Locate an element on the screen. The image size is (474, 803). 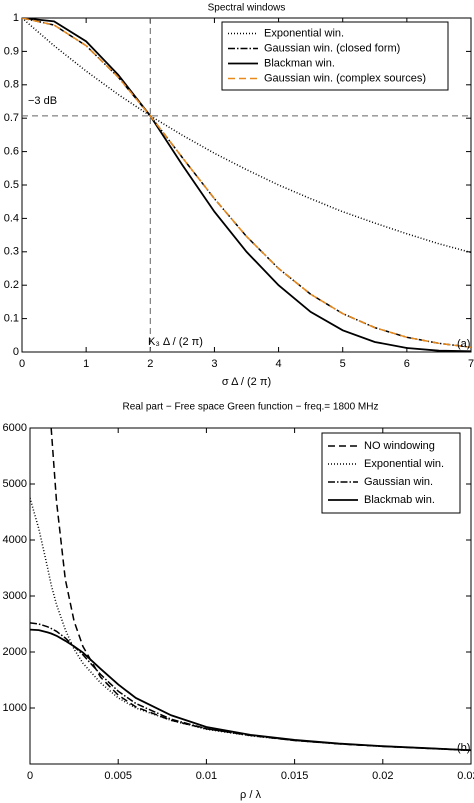
x-tick-label: 0.01 is located at coordinates (206, 776).